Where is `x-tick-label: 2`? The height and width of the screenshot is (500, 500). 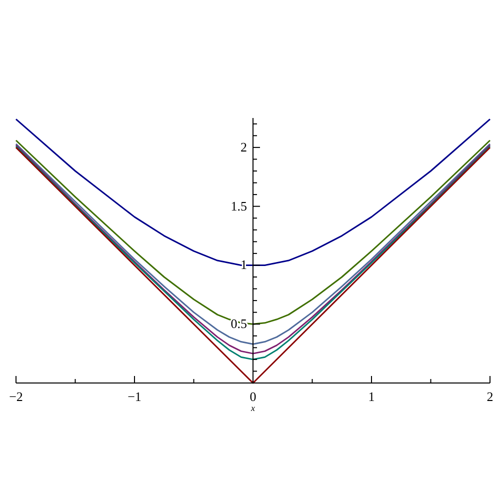
x-tick-label: 2 is located at coordinates (490, 396).